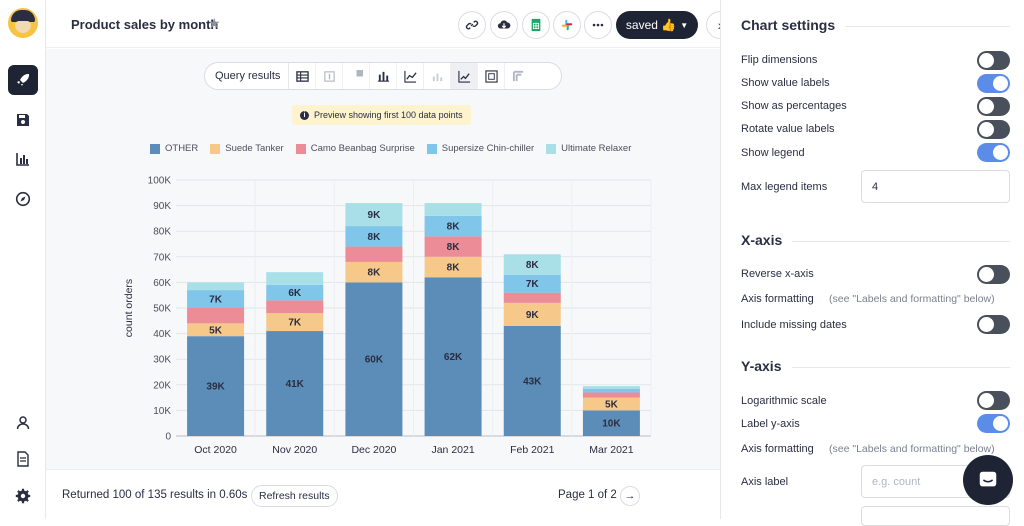 This screenshot has height=526, width=1024. Describe the element at coordinates (993, 152) in the screenshot. I see `show-legend-toggle` at that location.